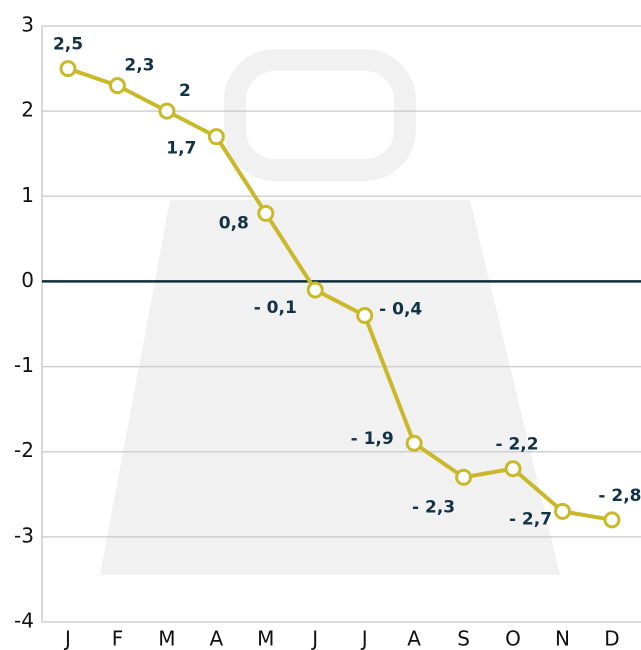 This screenshot has width=641, height=650. Describe the element at coordinates (27, 195) in the screenshot. I see `y-tick-label: 1` at that location.